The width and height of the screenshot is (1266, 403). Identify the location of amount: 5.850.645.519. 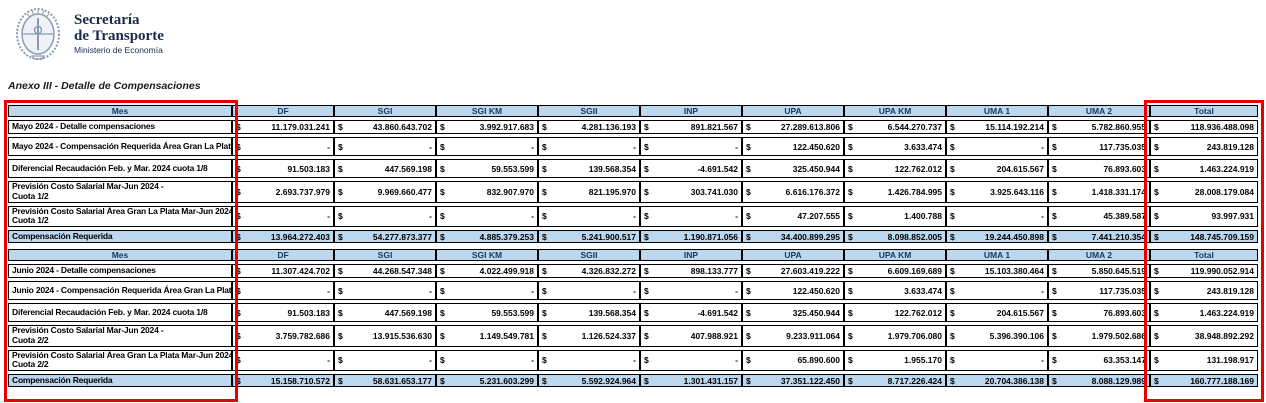
(1118, 271).